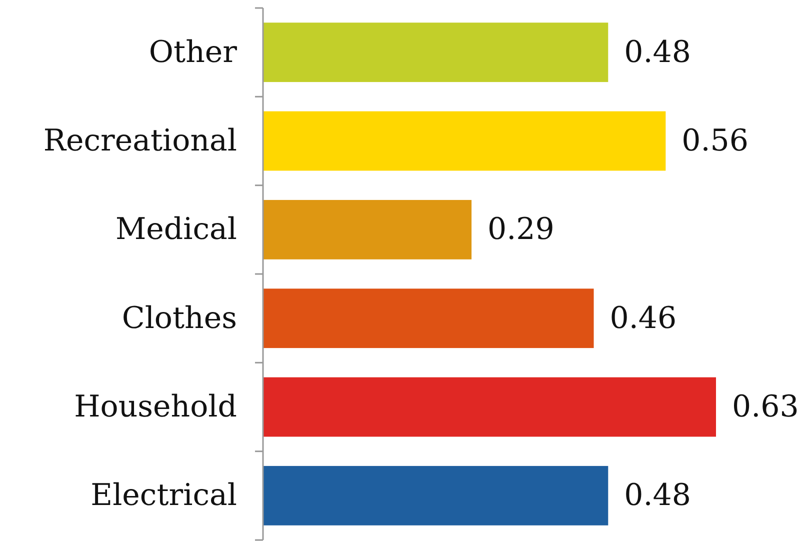 The height and width of the screenshot is (541, 811). I want to click on y-tick-label: Electrical, so click(163, 496).